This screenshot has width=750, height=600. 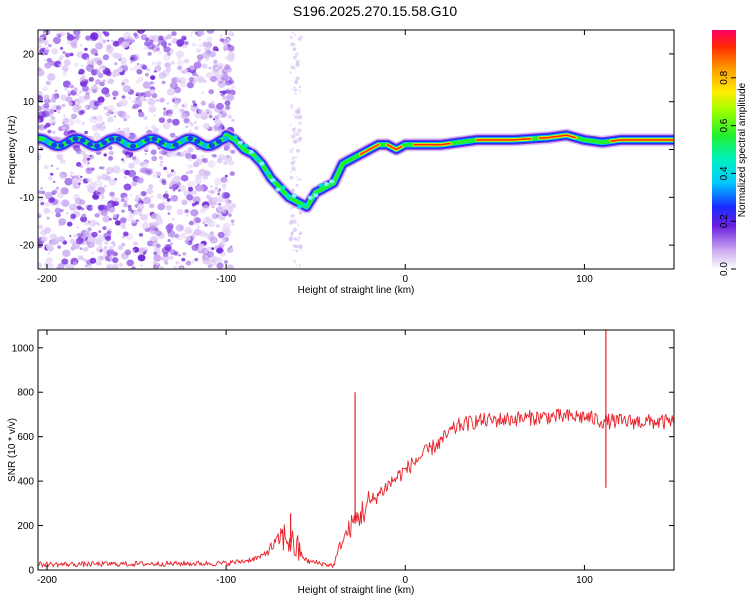 What do you see at coordinates (29, 102) in the screenshot?
I see `y-tick-label: 10` at bounding box center [29, 102].